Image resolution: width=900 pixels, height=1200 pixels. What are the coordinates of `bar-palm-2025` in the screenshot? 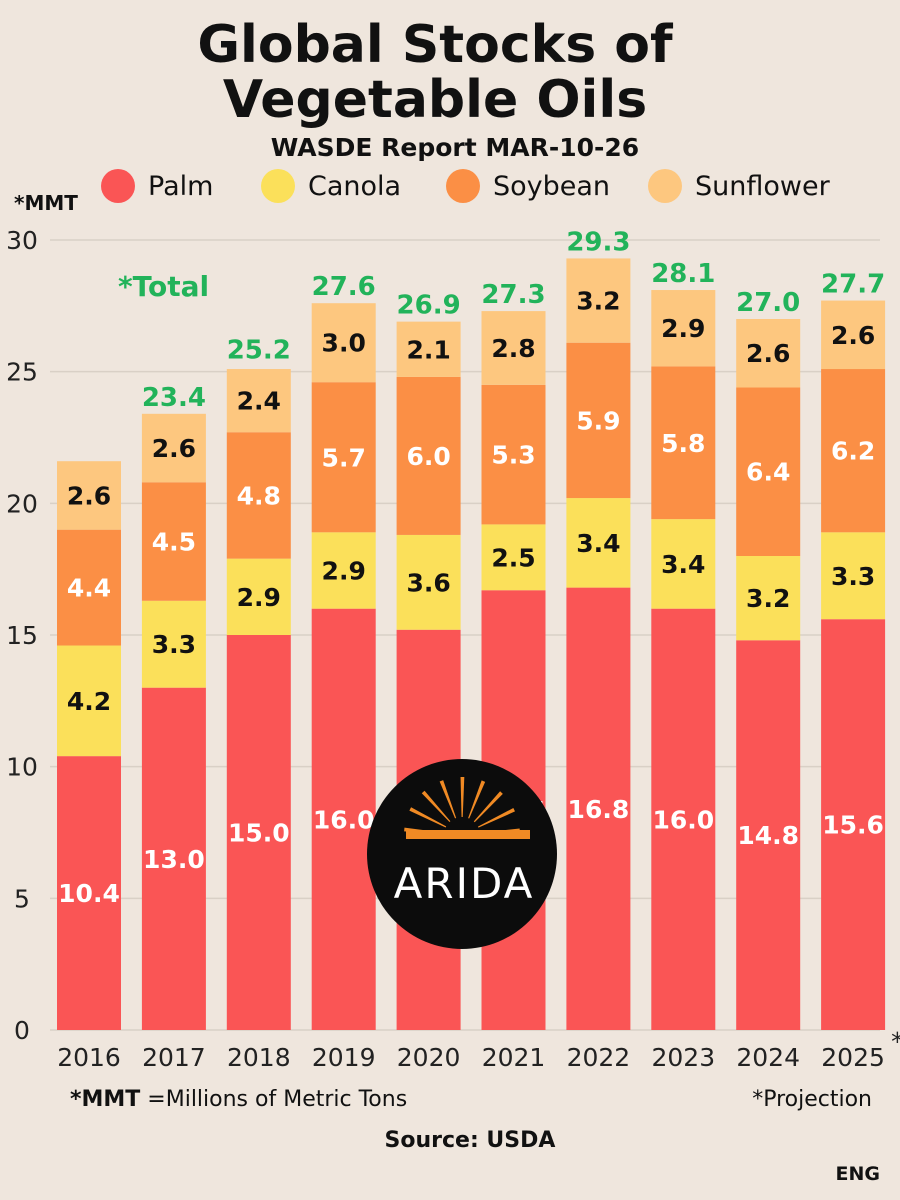 It's located at (853, 824).